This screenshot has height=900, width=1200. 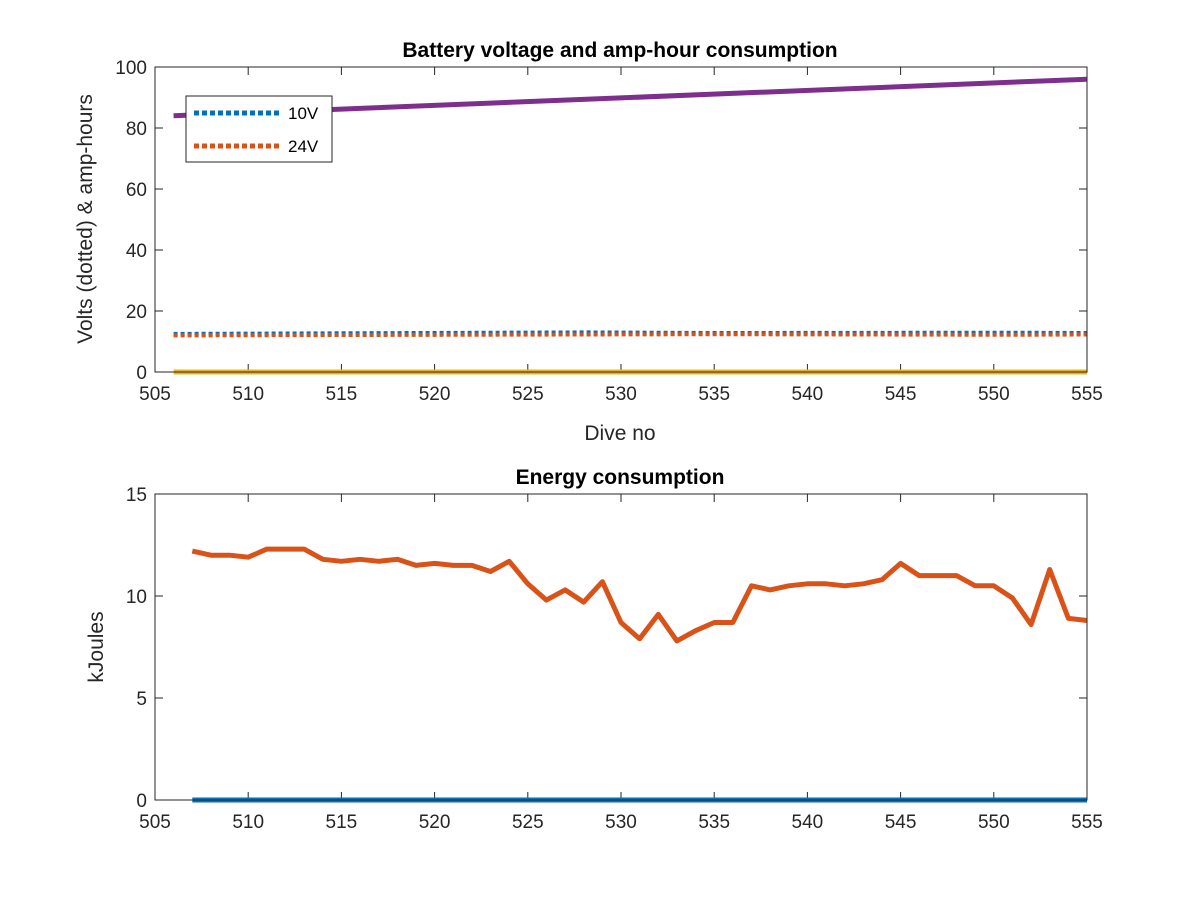 I want to click on chart-title: Battery voltage and amp-hour consumption, so click(x=619, y=50).